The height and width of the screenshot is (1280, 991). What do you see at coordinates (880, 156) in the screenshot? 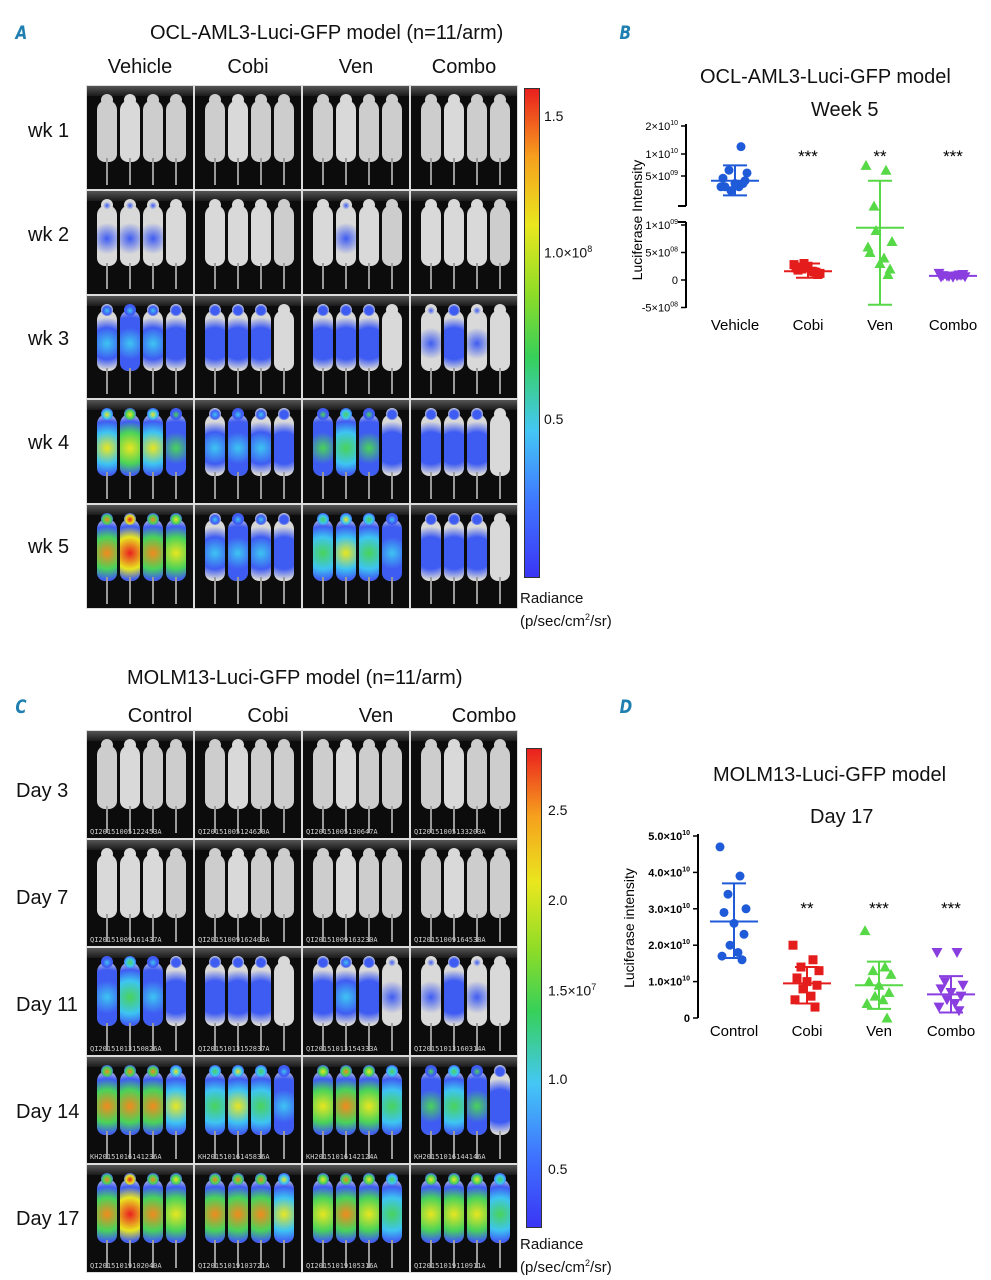
I see `b-significance: **` at bounding box center [880, 156].